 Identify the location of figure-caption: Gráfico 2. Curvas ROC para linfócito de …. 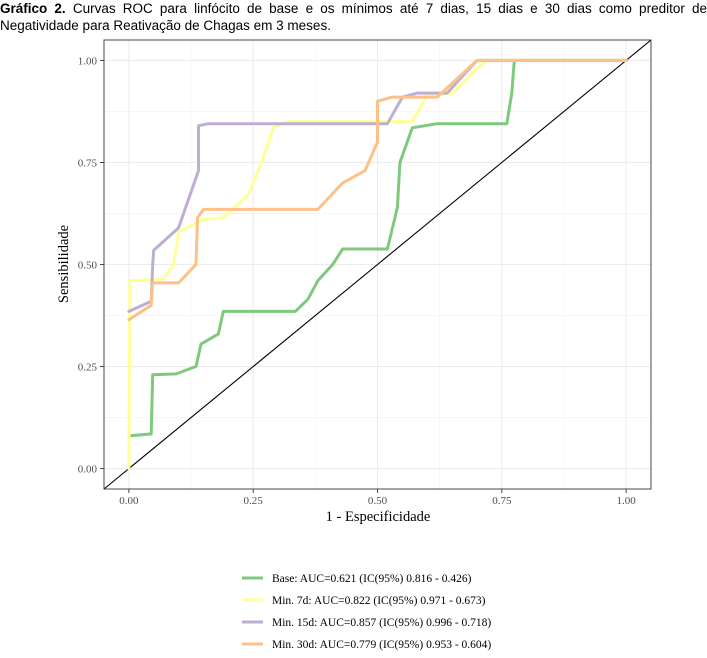
(353, 17).